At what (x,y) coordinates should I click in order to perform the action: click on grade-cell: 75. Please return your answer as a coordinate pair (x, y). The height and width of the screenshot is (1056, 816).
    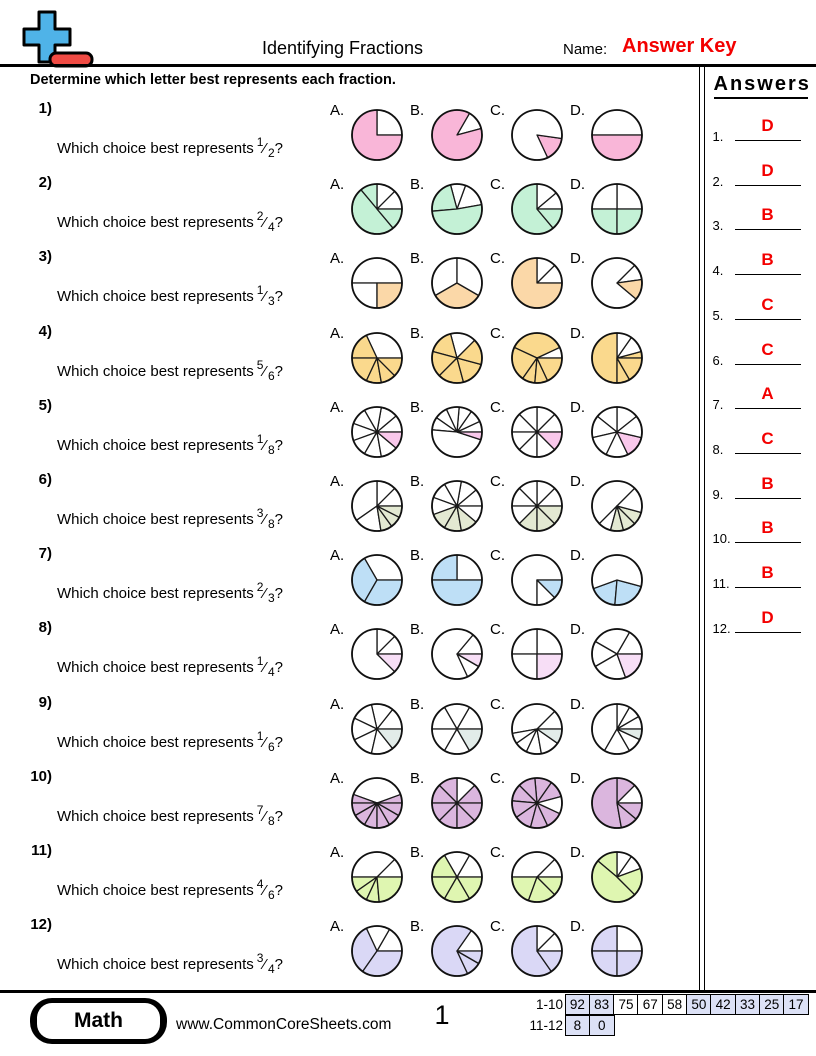
    Looking at the image, I should click on (626, 1004).